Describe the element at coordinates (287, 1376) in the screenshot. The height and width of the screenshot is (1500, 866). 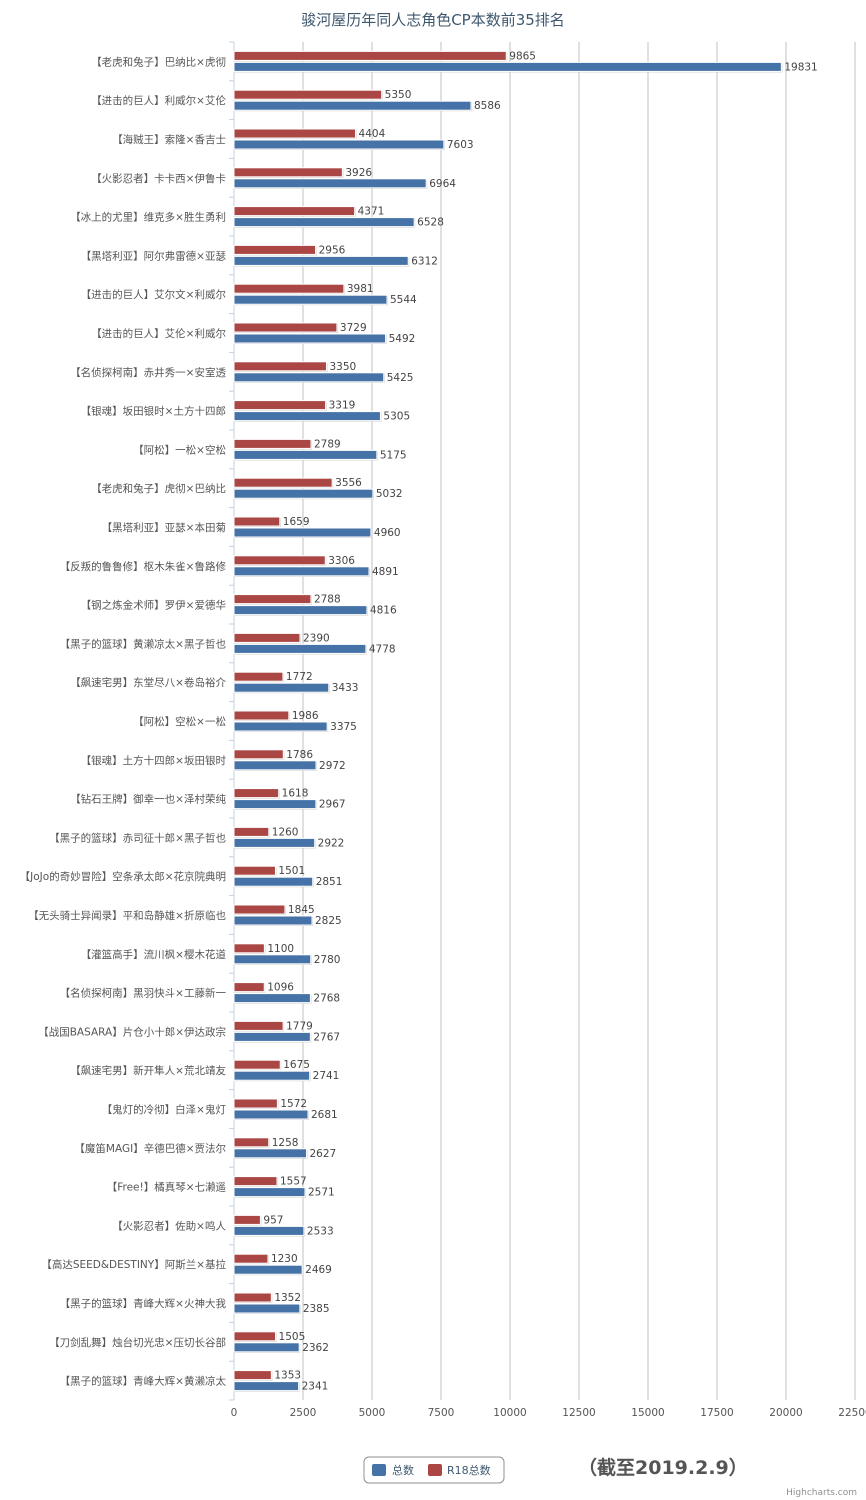
I see `data-label: 1353` at that location.